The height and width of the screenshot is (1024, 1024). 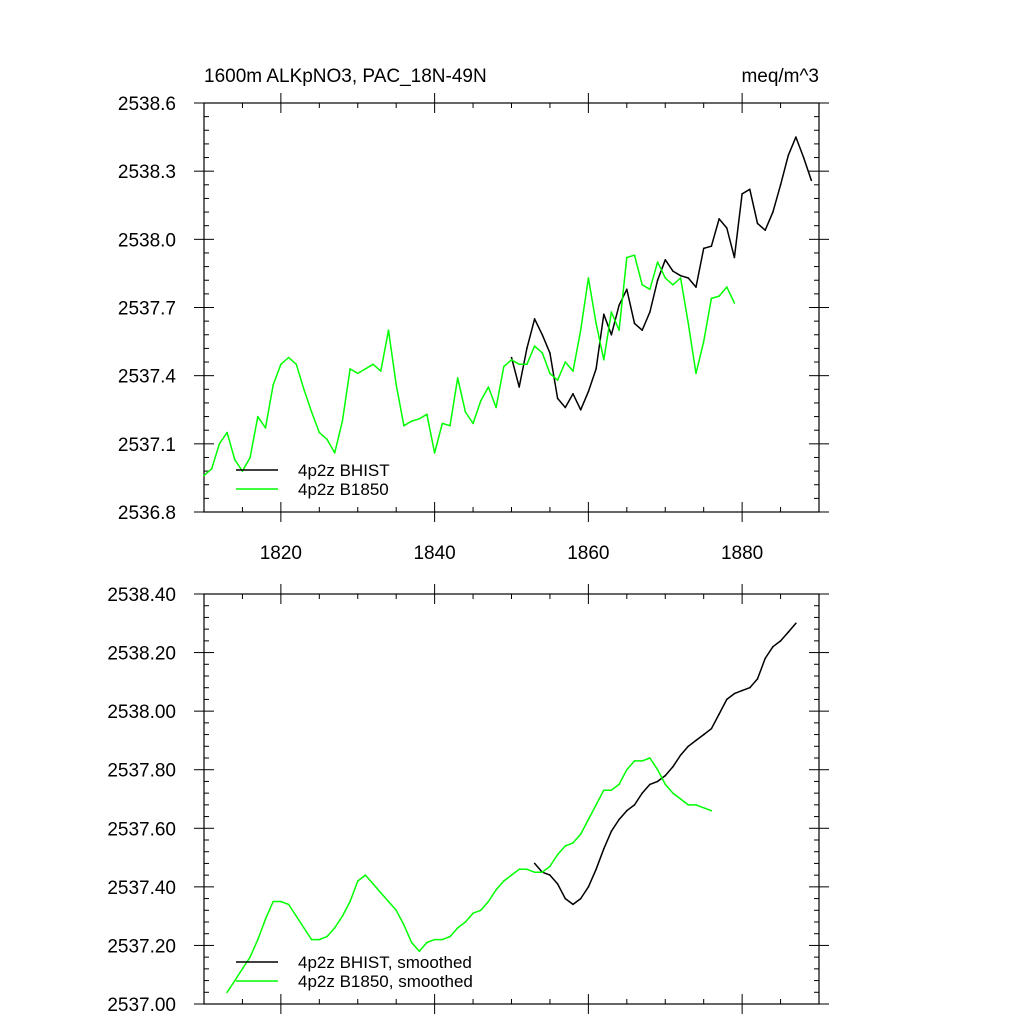 I want to click on legend-label-0: 4p2z BHIST, smoothed, so click(x=385, y=962).